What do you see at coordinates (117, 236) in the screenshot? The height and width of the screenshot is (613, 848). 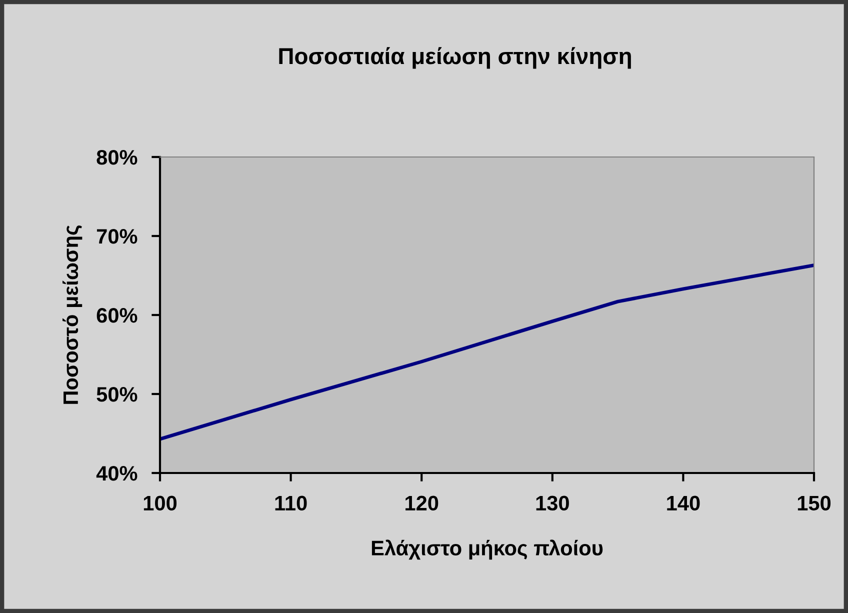 I see `y-tick-label: 70%` at bounding box center [117, 236].